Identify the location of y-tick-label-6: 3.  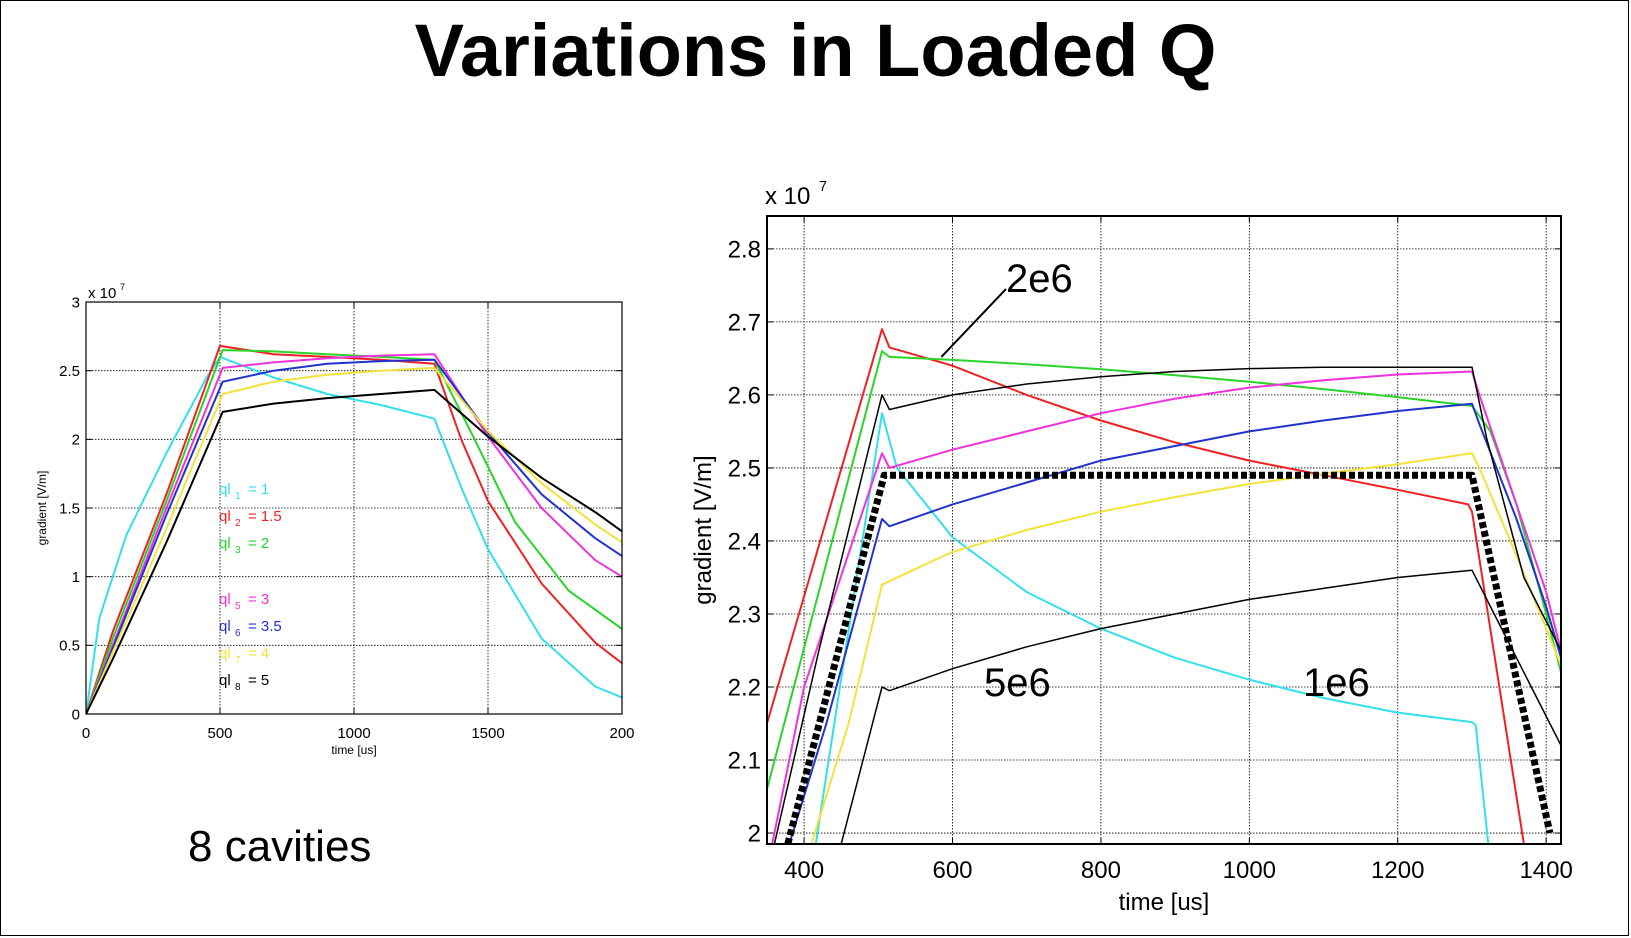
(76, 302).